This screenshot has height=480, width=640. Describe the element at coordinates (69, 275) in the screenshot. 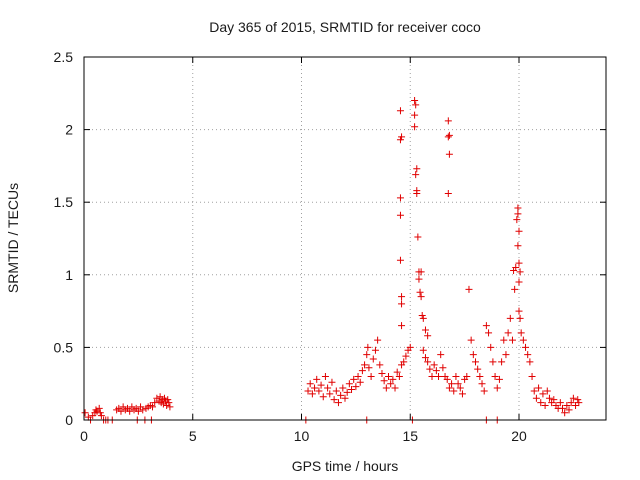

I see `y-tick-label: 1` at that location.